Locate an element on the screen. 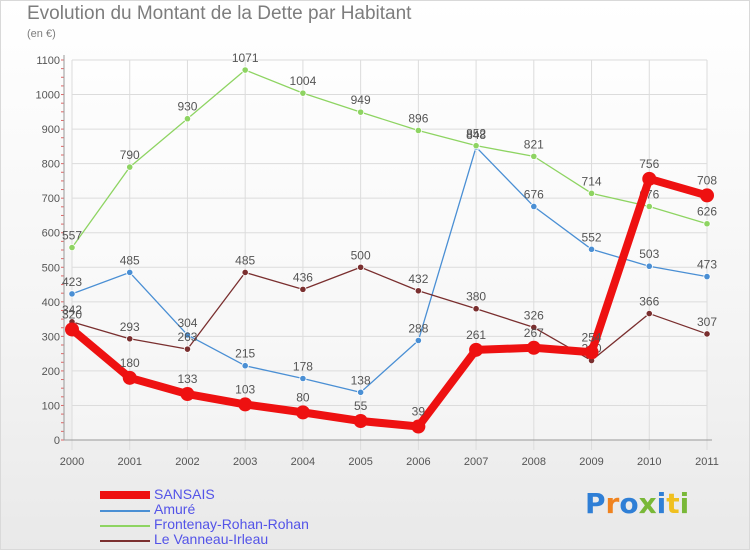 The height and width of the screenshot is (550, 750). x-tick-label: 2007 is located at coordinates (476, 462).